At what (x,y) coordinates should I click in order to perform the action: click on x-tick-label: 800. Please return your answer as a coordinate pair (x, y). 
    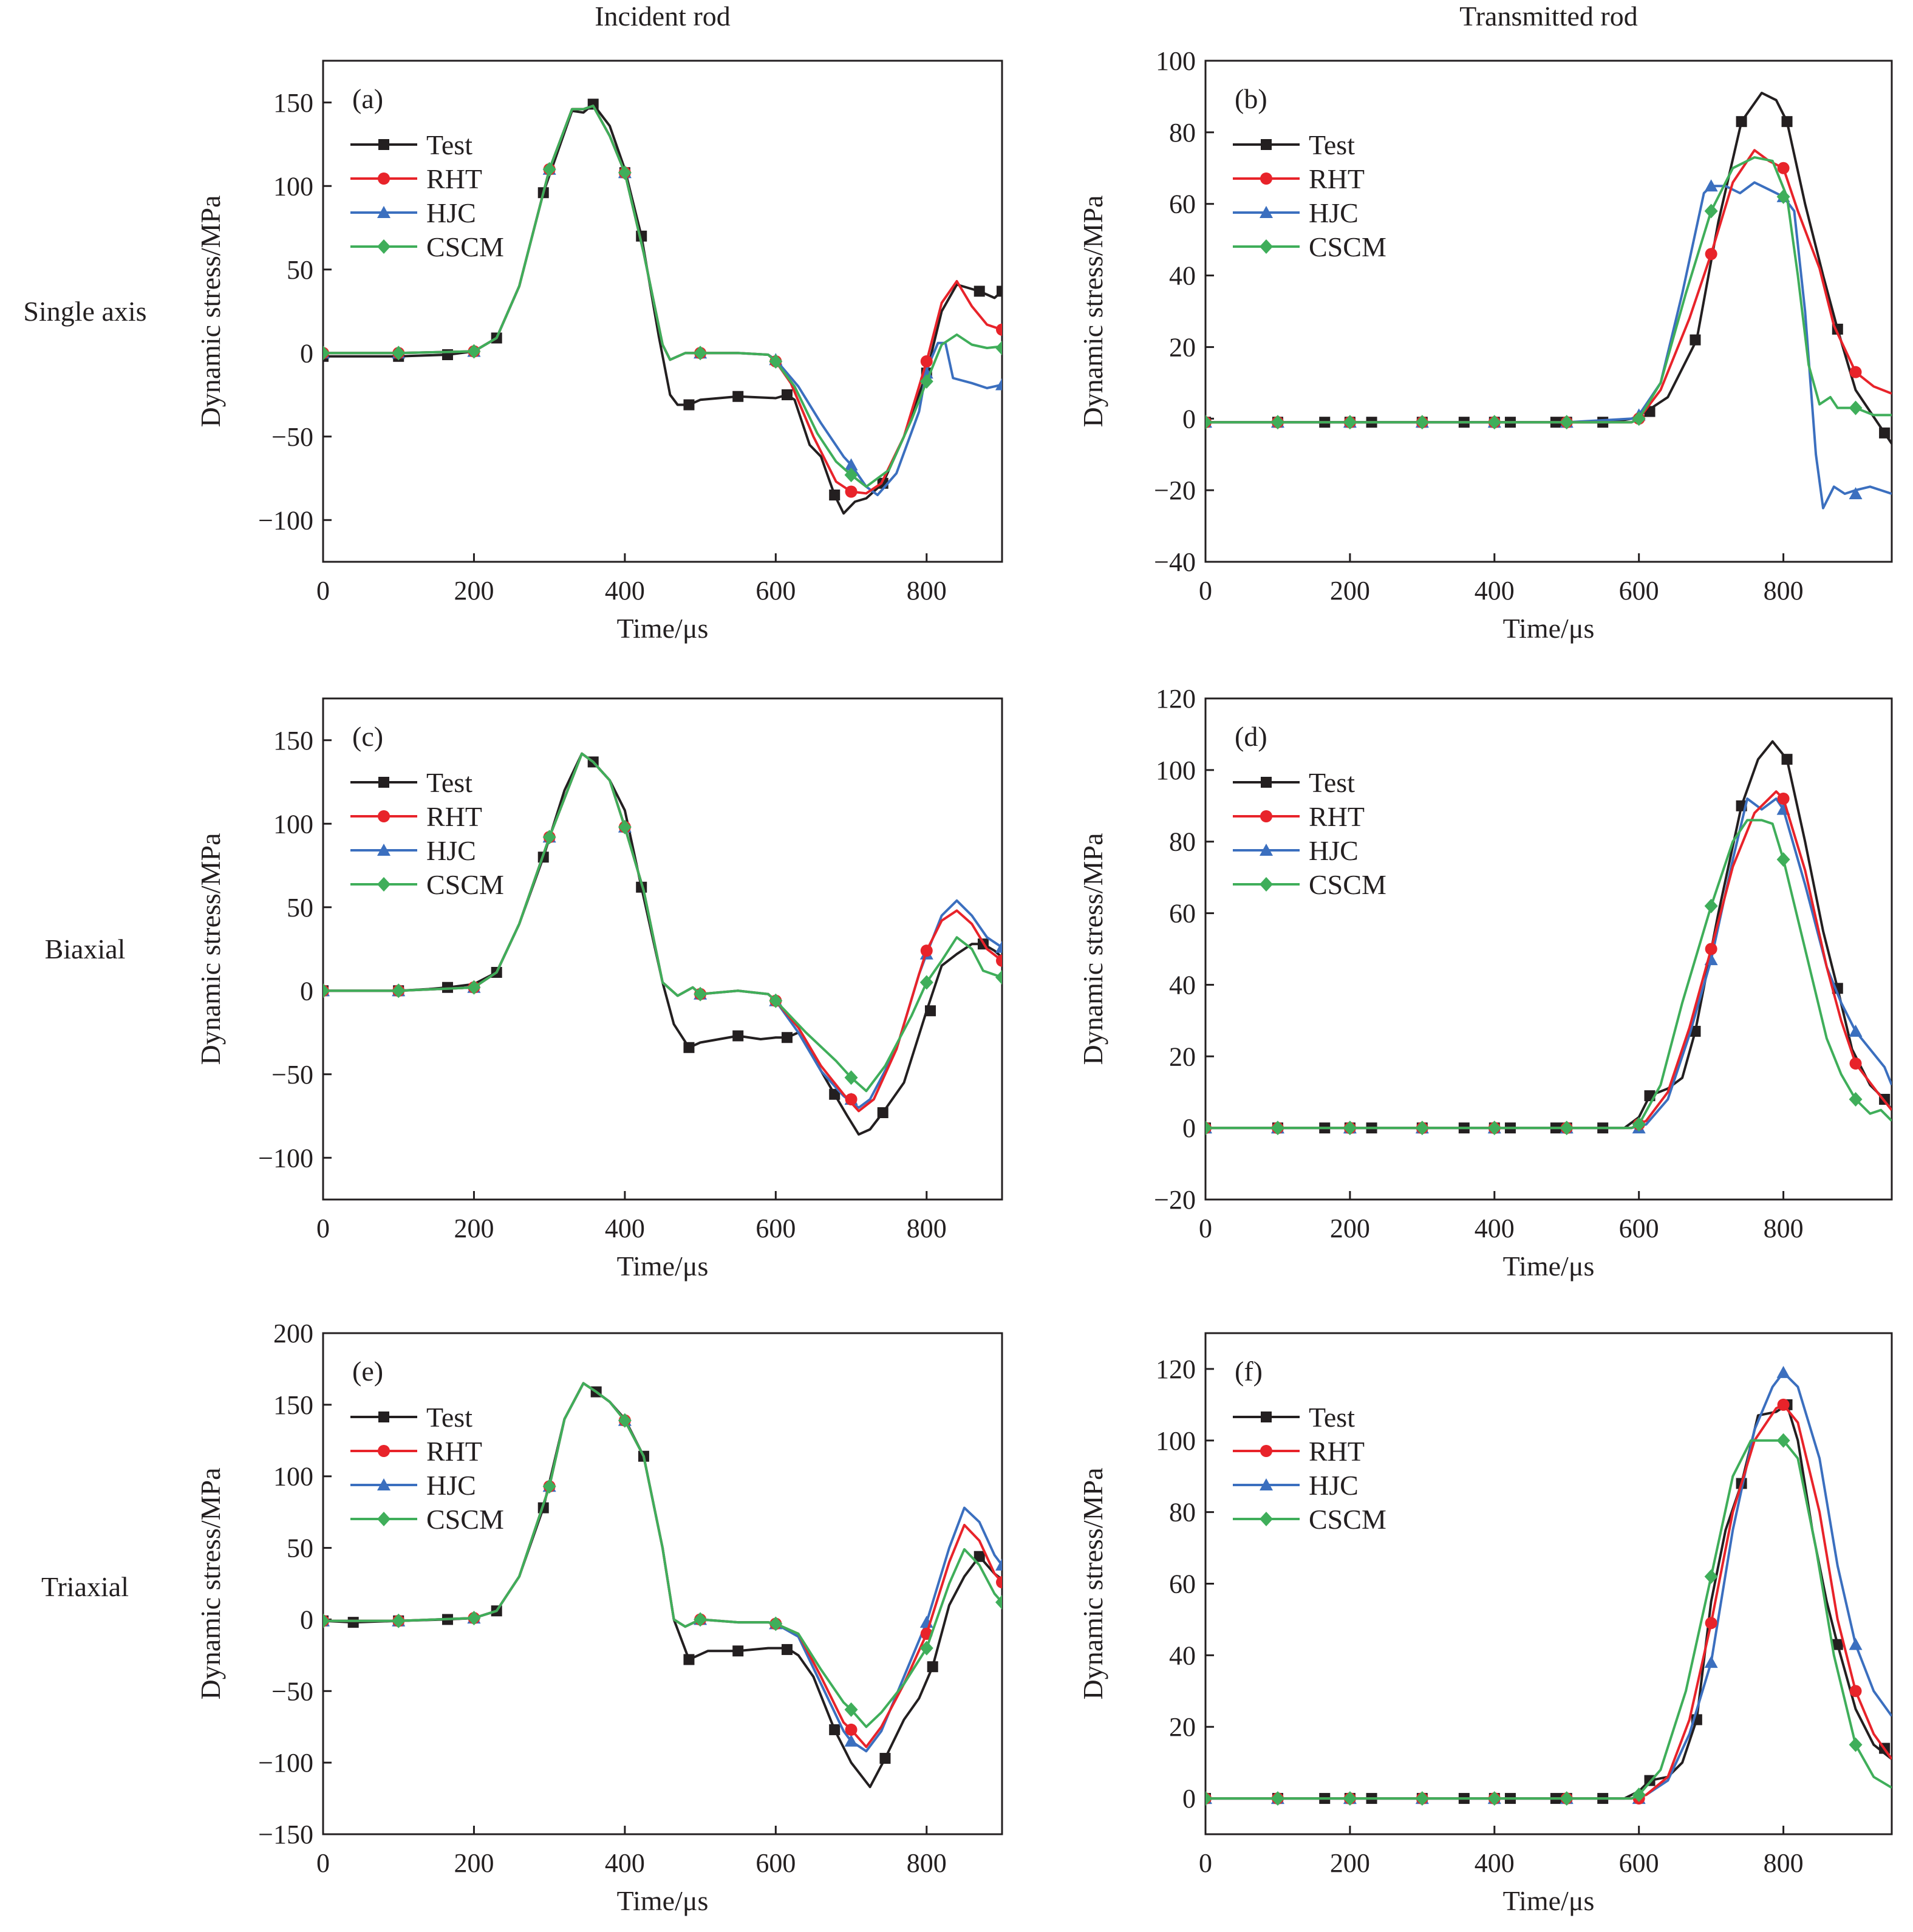
    Looking at the image, I should click on (1784, 1863).